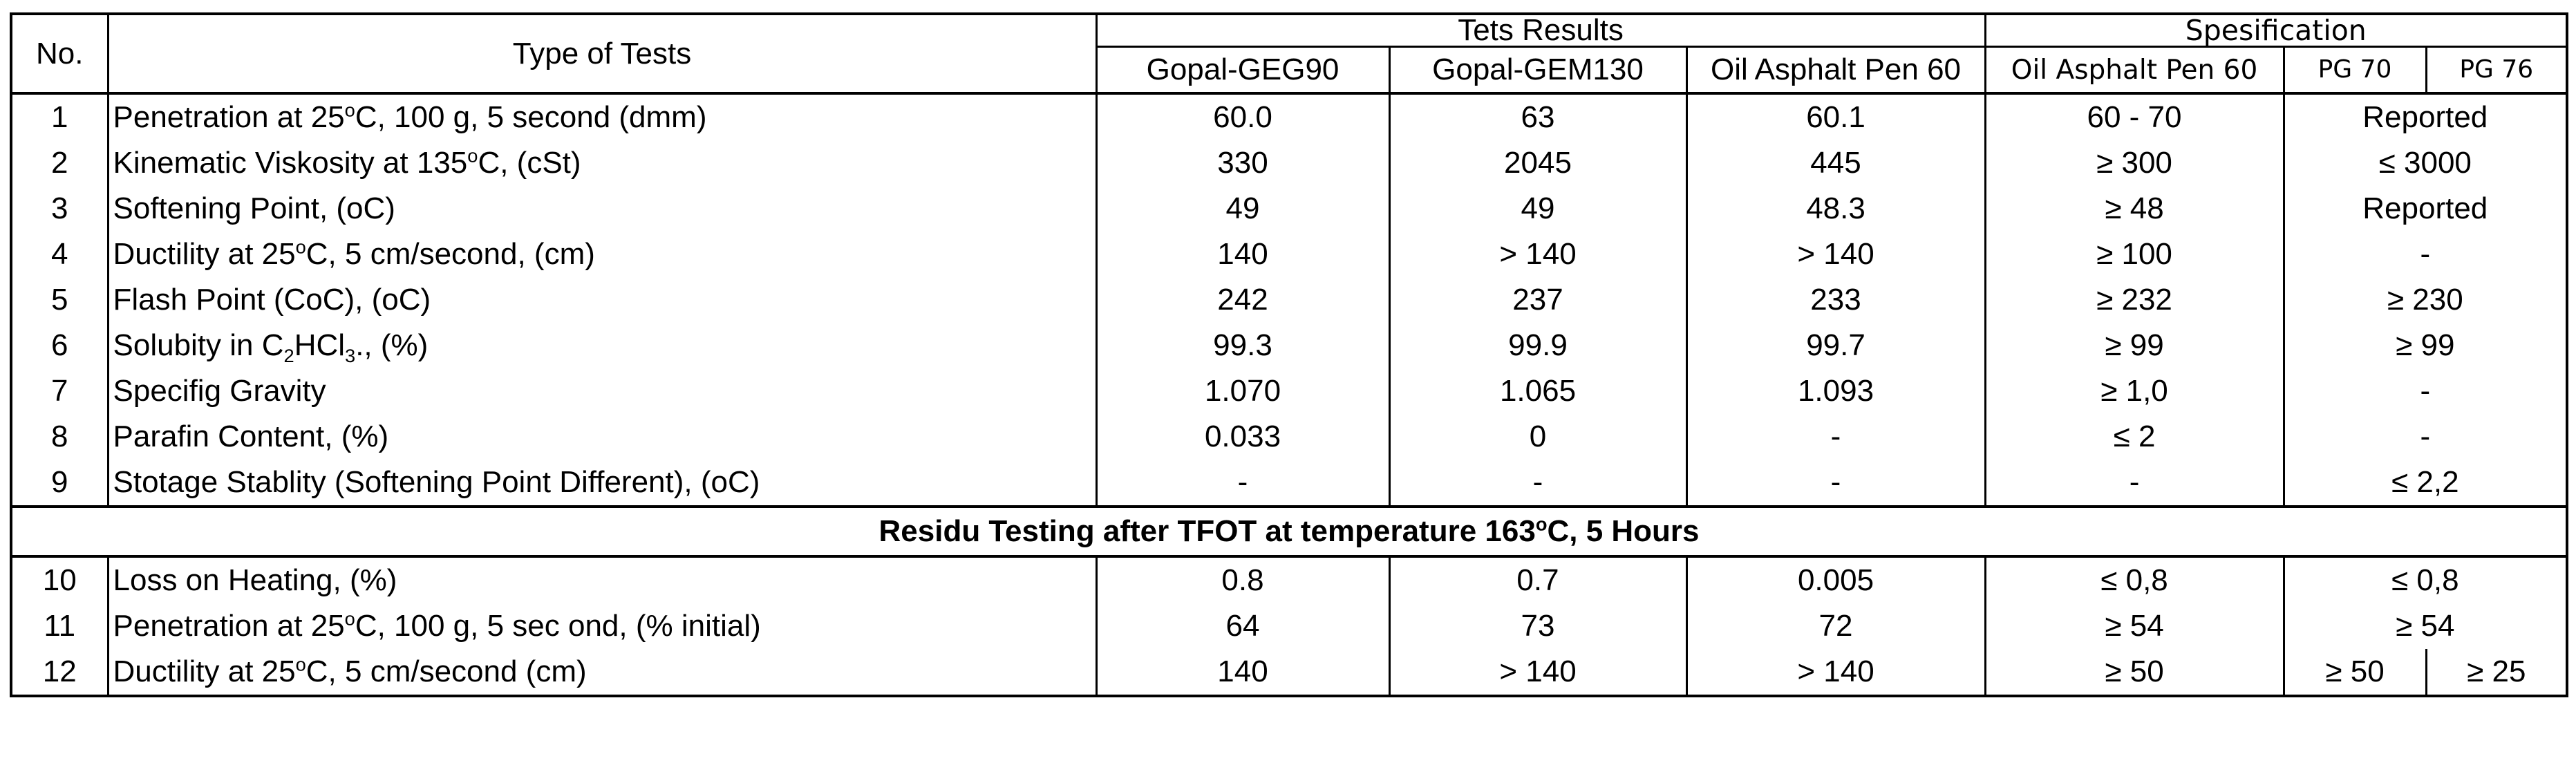 This screenshot has width=2576, height=763. I want to click on row-spec-oil: ≥ 48, so click(2135, 209).